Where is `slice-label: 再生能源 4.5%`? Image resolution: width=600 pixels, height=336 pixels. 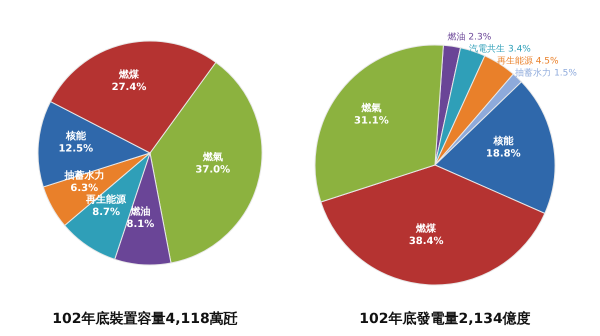 slice-label: 再生能源 4.5% is located at coordinates (528, 61).